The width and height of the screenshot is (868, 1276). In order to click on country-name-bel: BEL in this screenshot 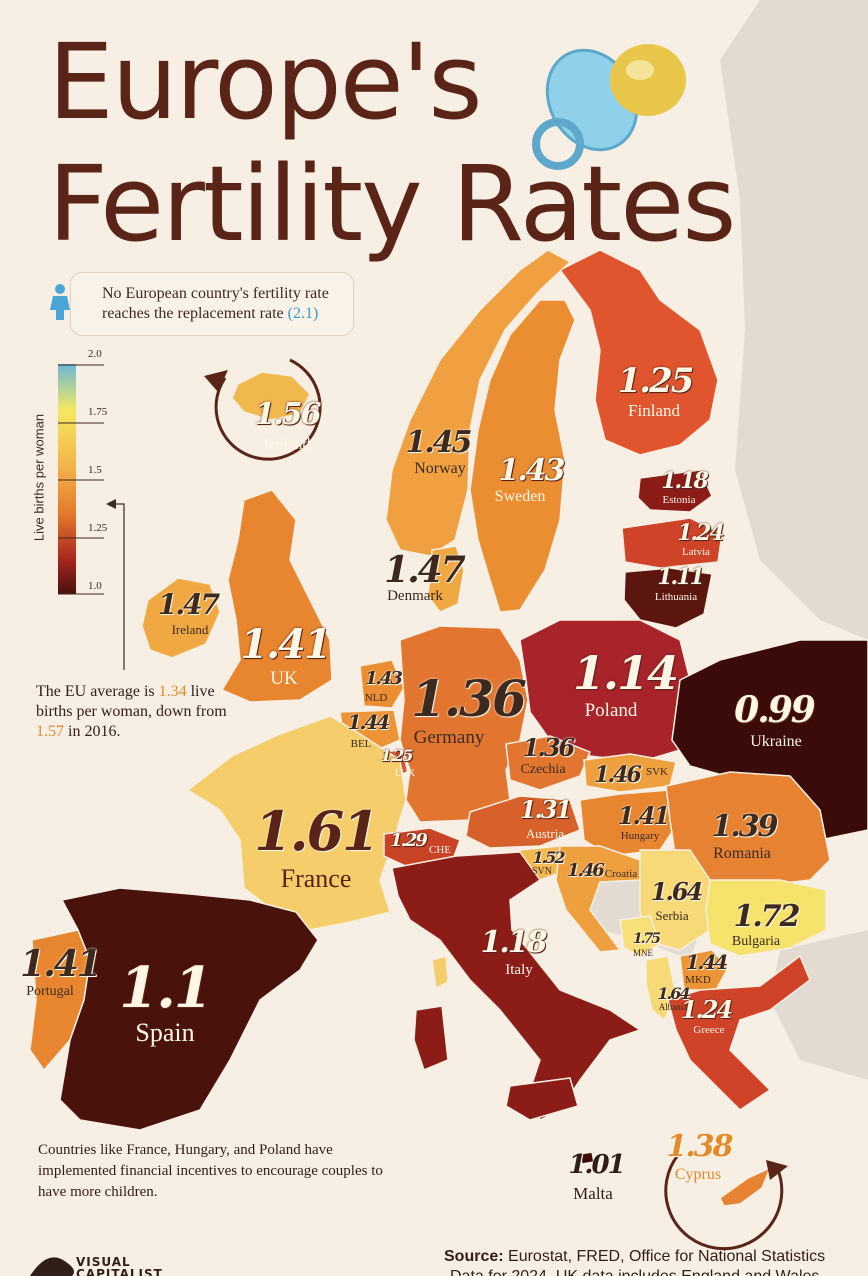, I will do `click(361, 744)`.